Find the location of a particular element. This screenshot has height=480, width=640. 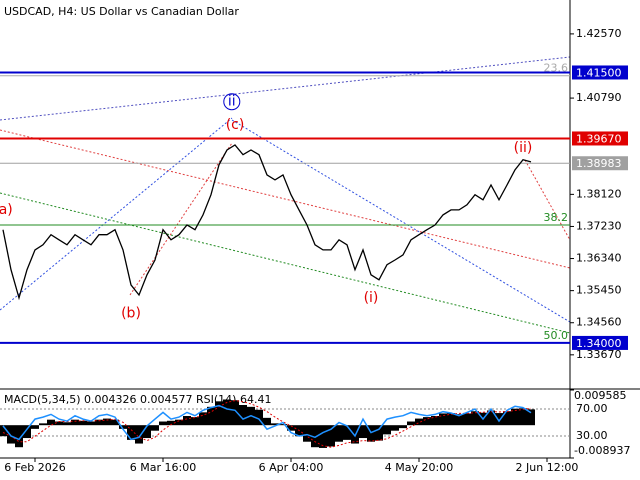

y-tick-label: 0.009585 is located at coordinates (600, 395).